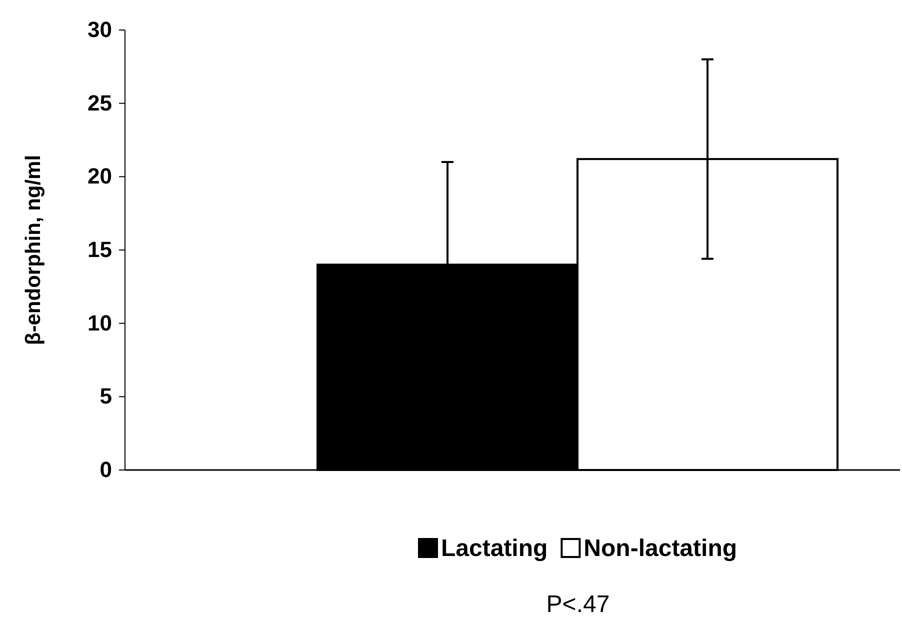 This screenshot has height=626, width=902. I want to click on y-axis-title: β-endorphin, ng/ml, so click(33, 250).